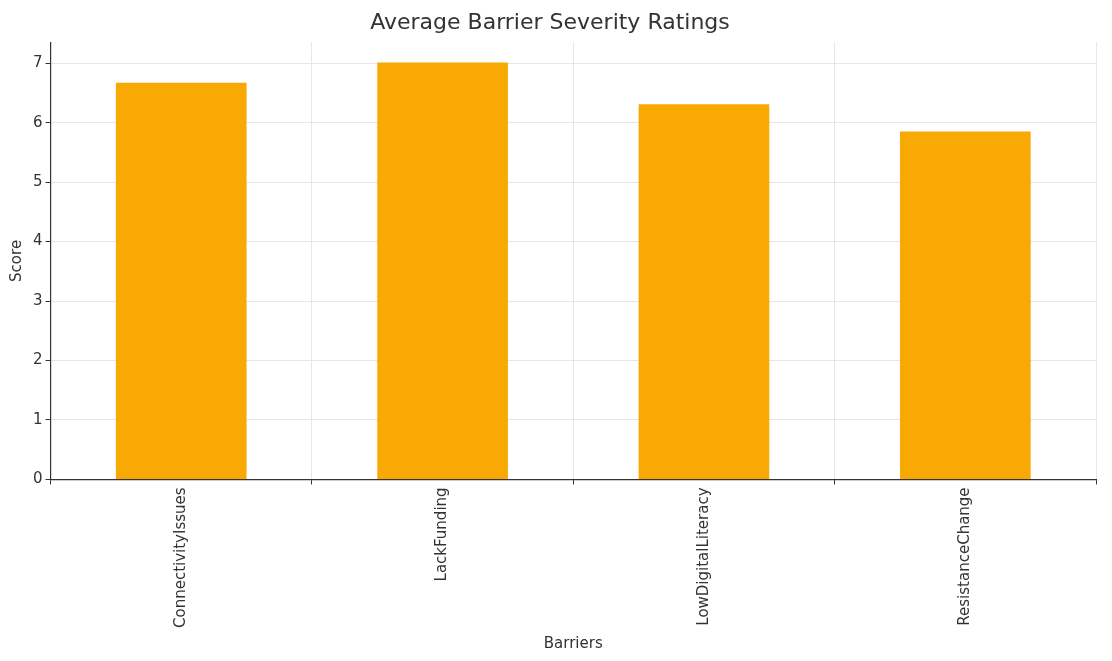 The width and height of the screenshot is (1112, 661). I want to click on x-tick-label: LowDigitalLiteracy, so click(702, 556).